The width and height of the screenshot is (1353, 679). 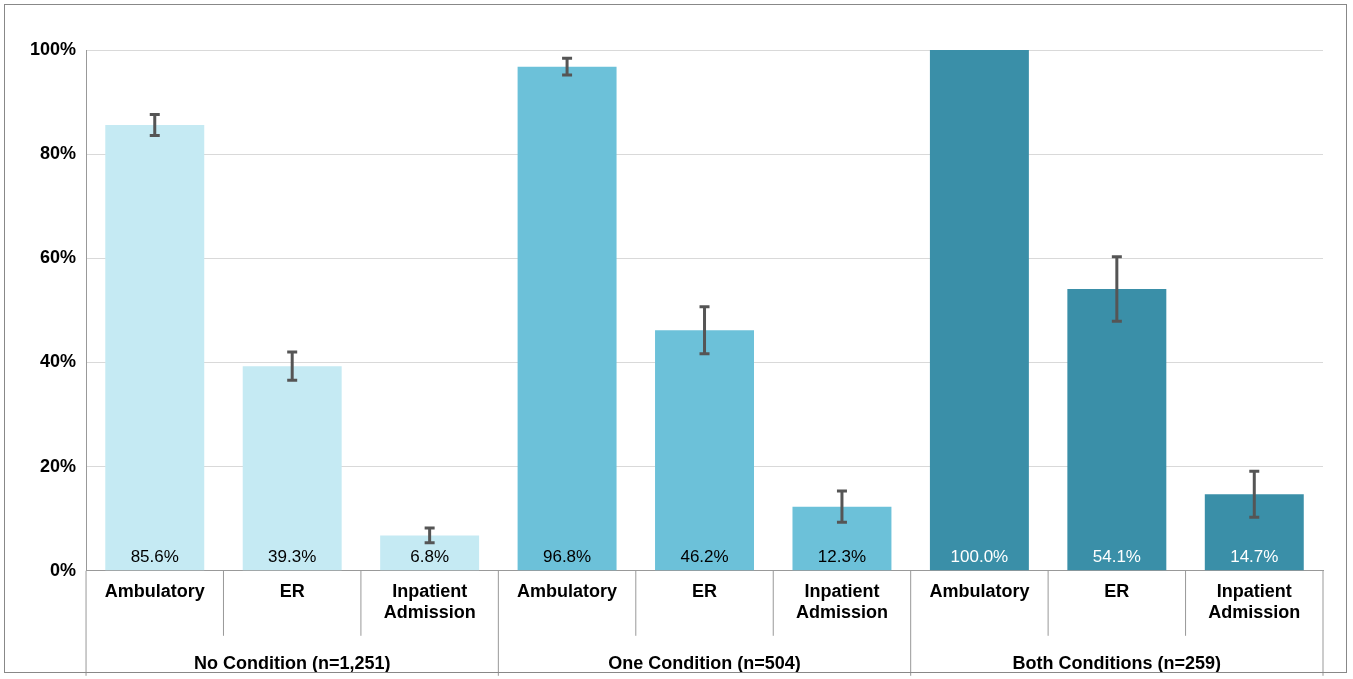 I want to click on data-label: 100.0%, so click(x=979, y=556).